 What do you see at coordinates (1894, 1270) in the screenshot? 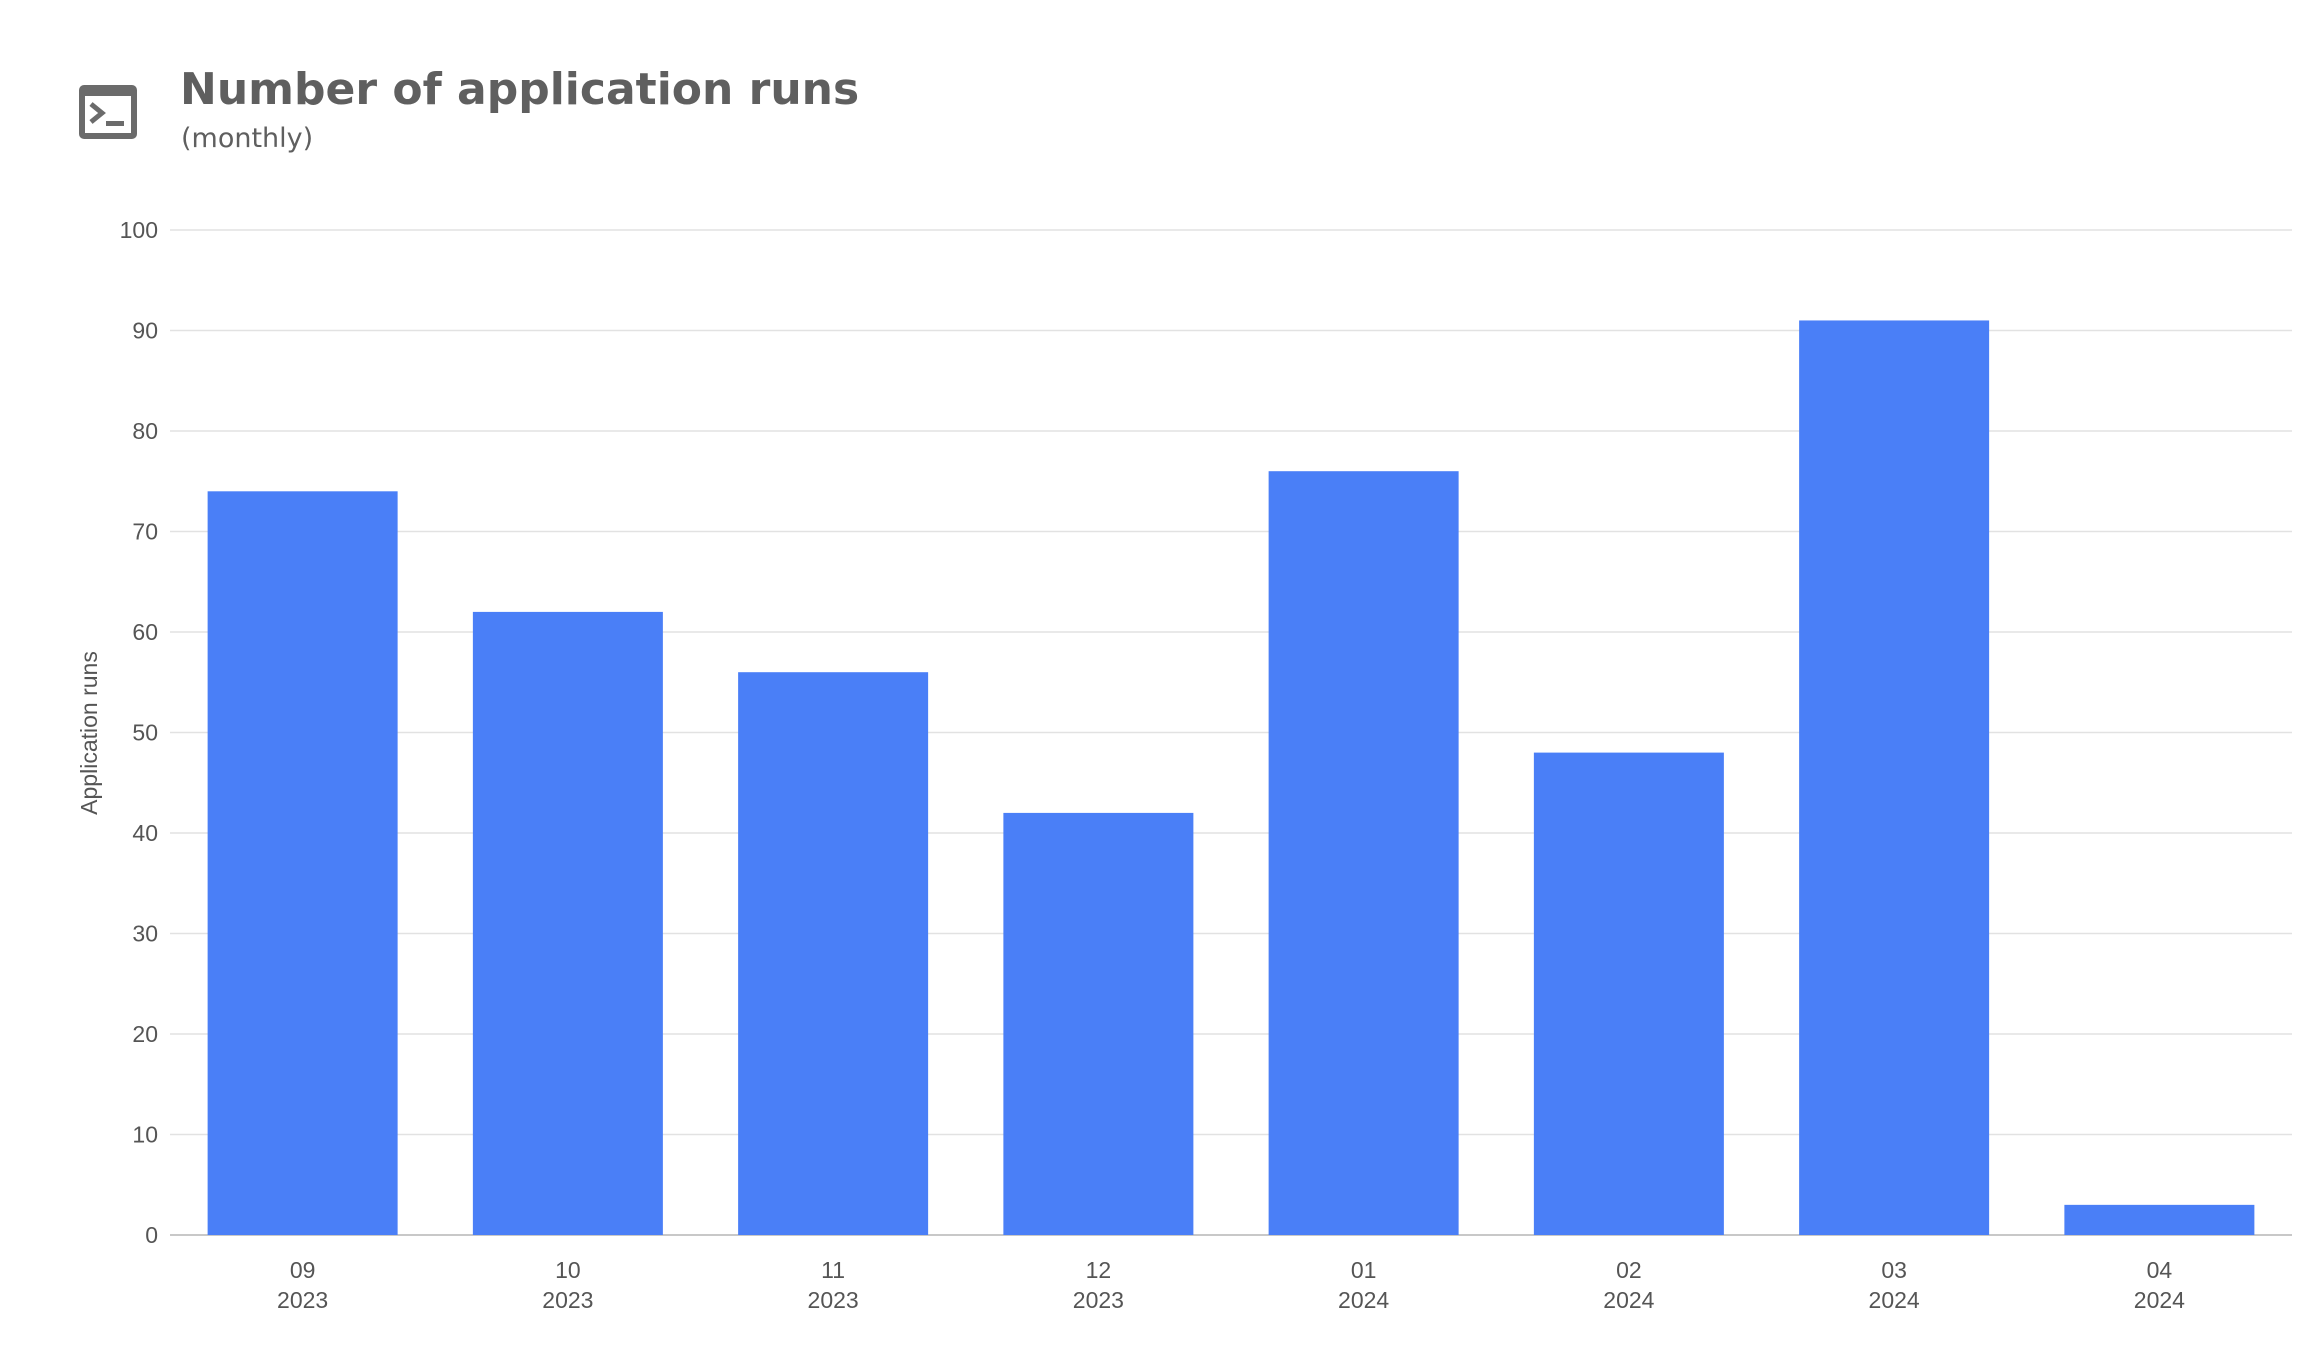
I see `x-tick-month: 03` at bounding box center [1894, 1270].